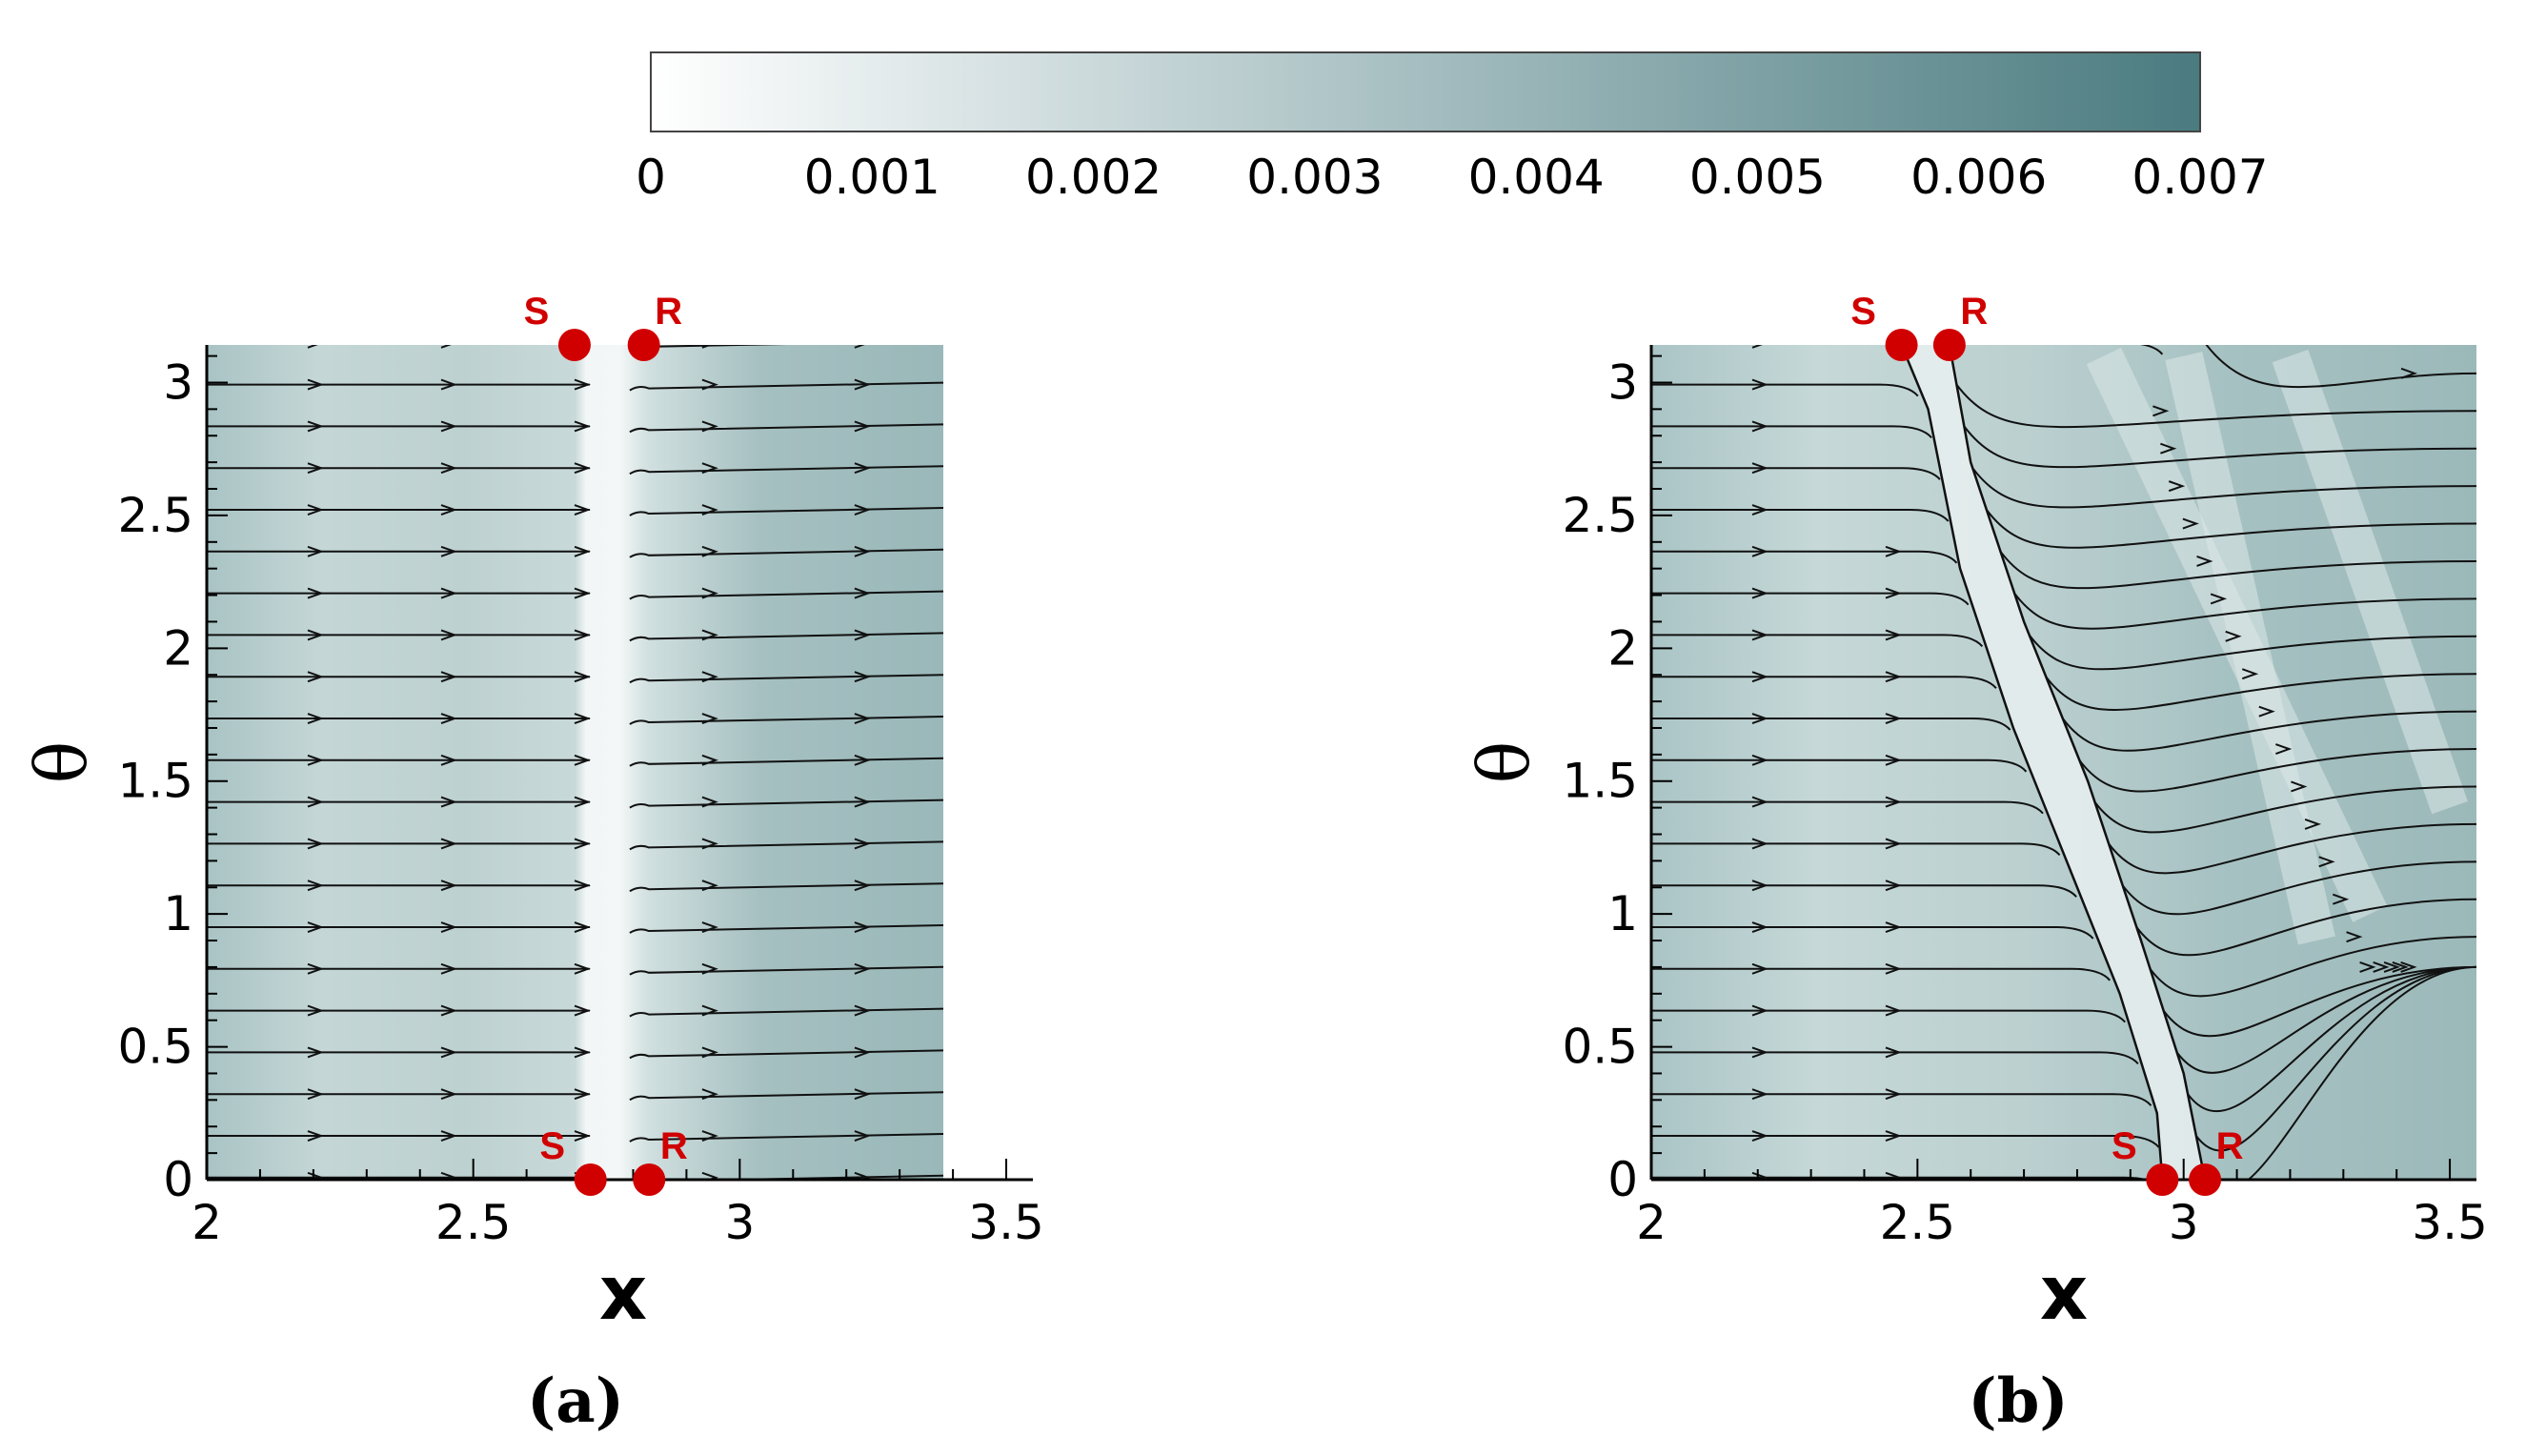 The width and height of the screenshot is (2526, 1456). Describe the element at coordinates (2200, 177) in the screenshot. I see `colorbar-tick-label: 0.007` at that location.